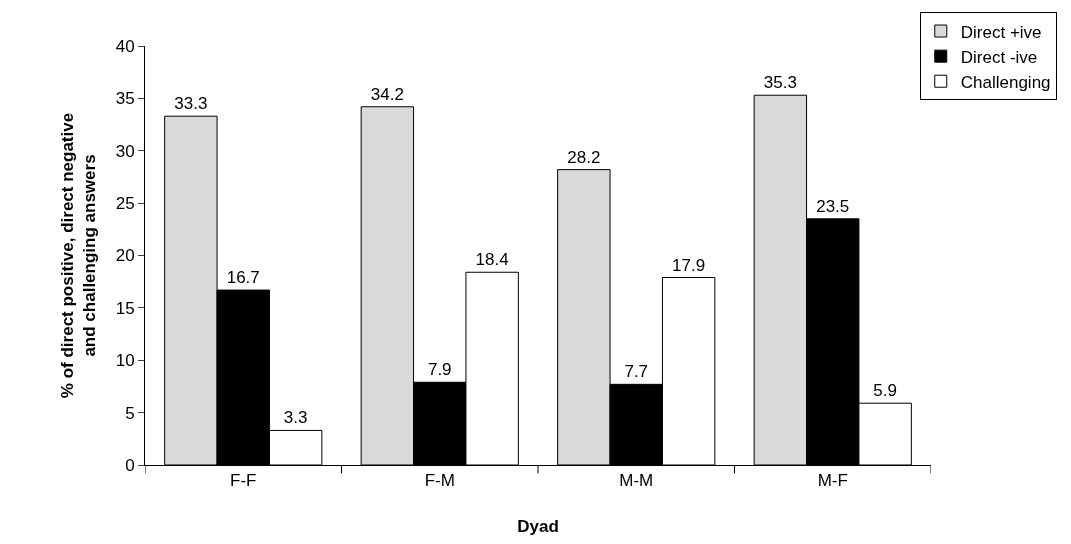 This screenshot has height=544, width=1071. I want to click on legend-label: Challenging, so click(1005, 82).